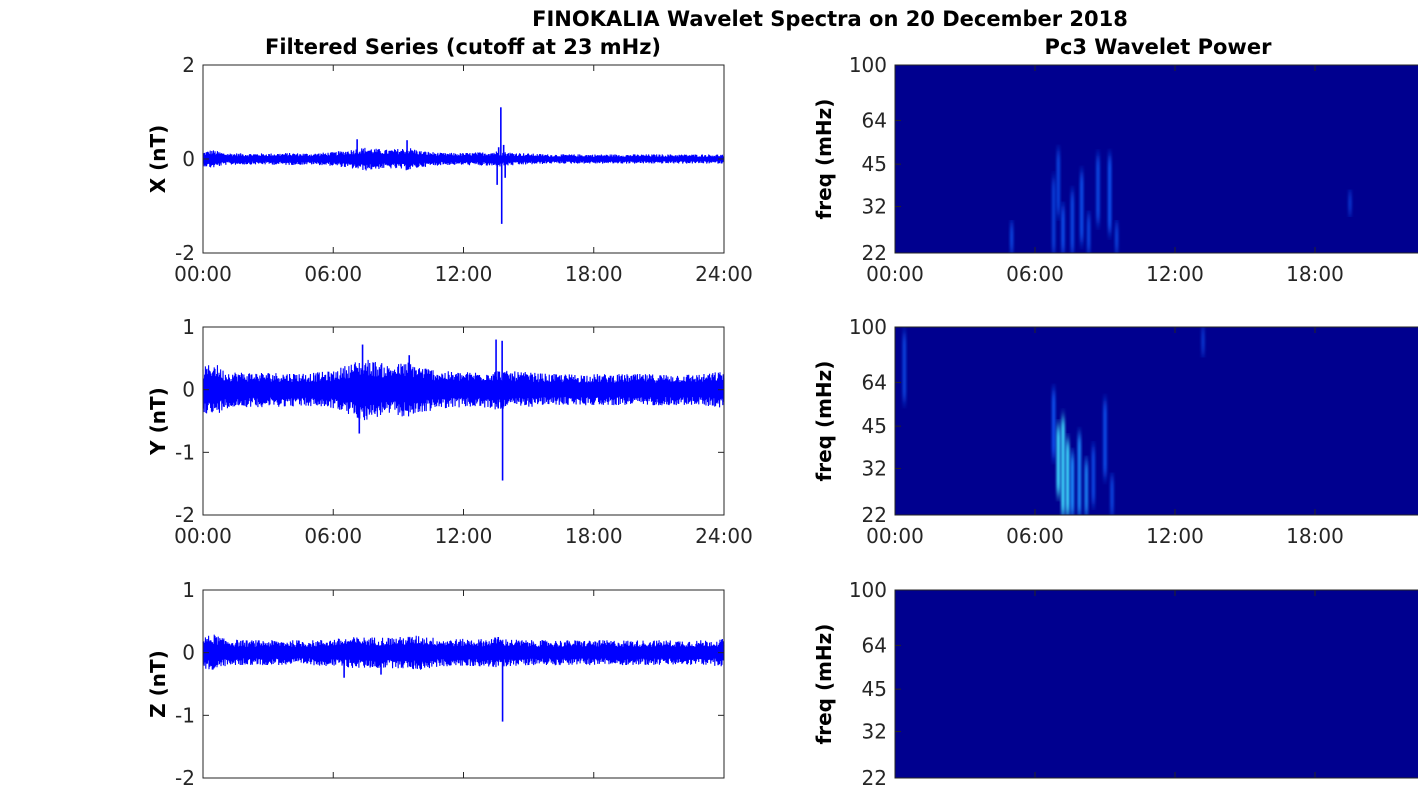  I want to click on left-column-title: Filtered Series (cutoff at 23 mHz), so click(463, 47).